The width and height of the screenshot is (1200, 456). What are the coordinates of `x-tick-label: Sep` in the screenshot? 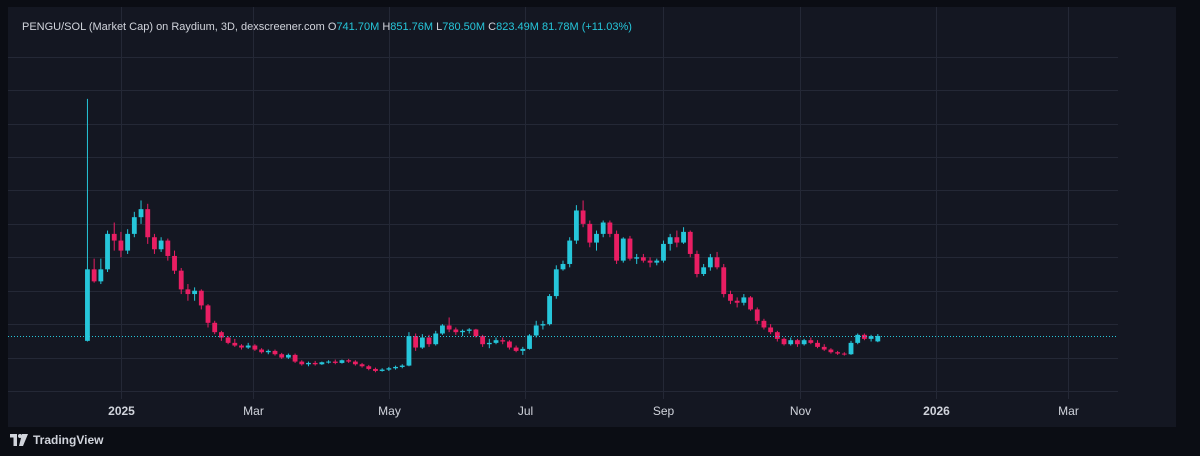 It's located at (664, 411).